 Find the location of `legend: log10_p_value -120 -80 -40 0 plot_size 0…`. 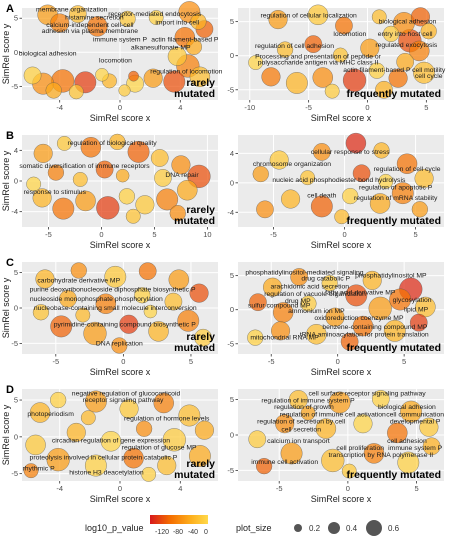

legend: log10_p_value -120 -80 -40 0 plot_size 0… is located at coordinates (242, 525).